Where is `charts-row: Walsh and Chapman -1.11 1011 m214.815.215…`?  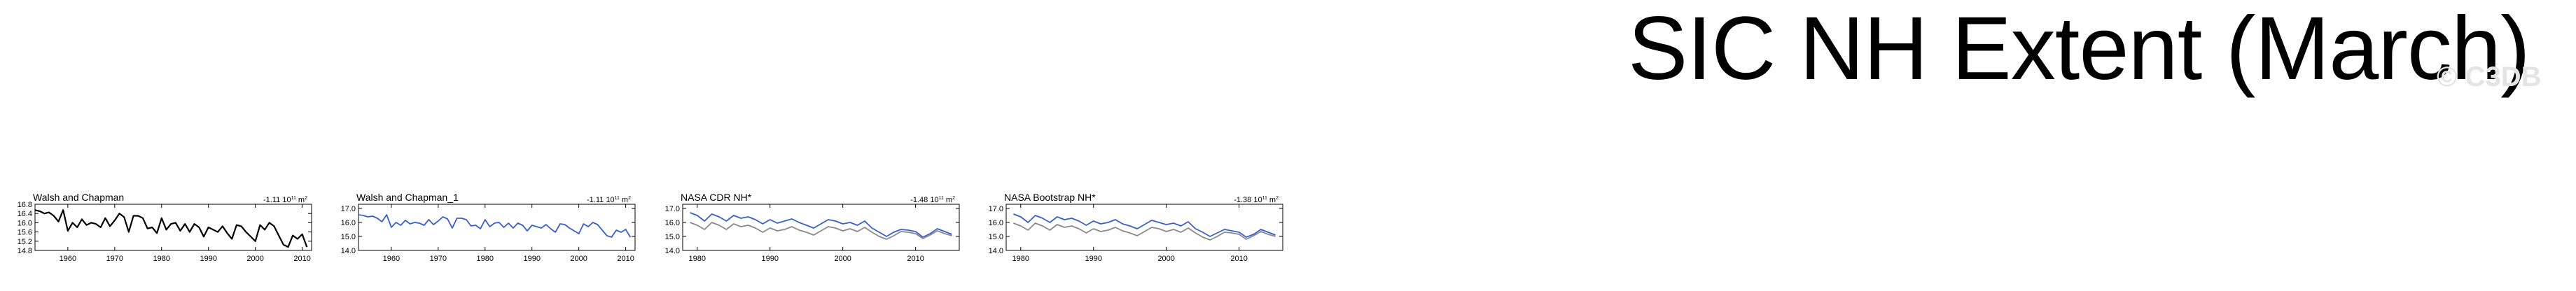 charts-row: Walsh and Chapman -1.11 1011 m214.815.215… is located at coordinates (650, 227).